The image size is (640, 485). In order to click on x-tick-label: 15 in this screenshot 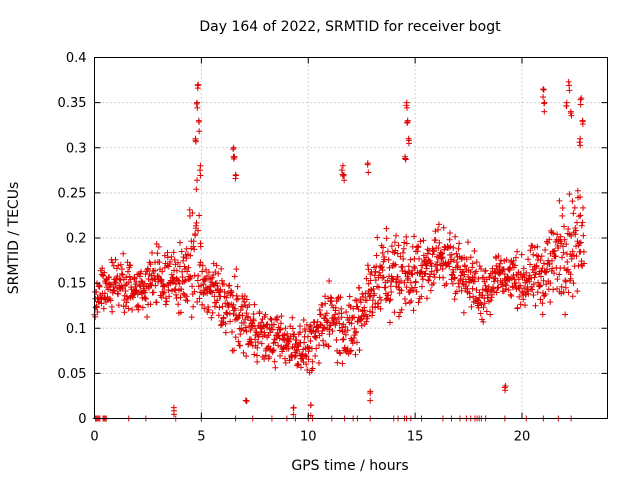, I will do `click(415, 437)`.